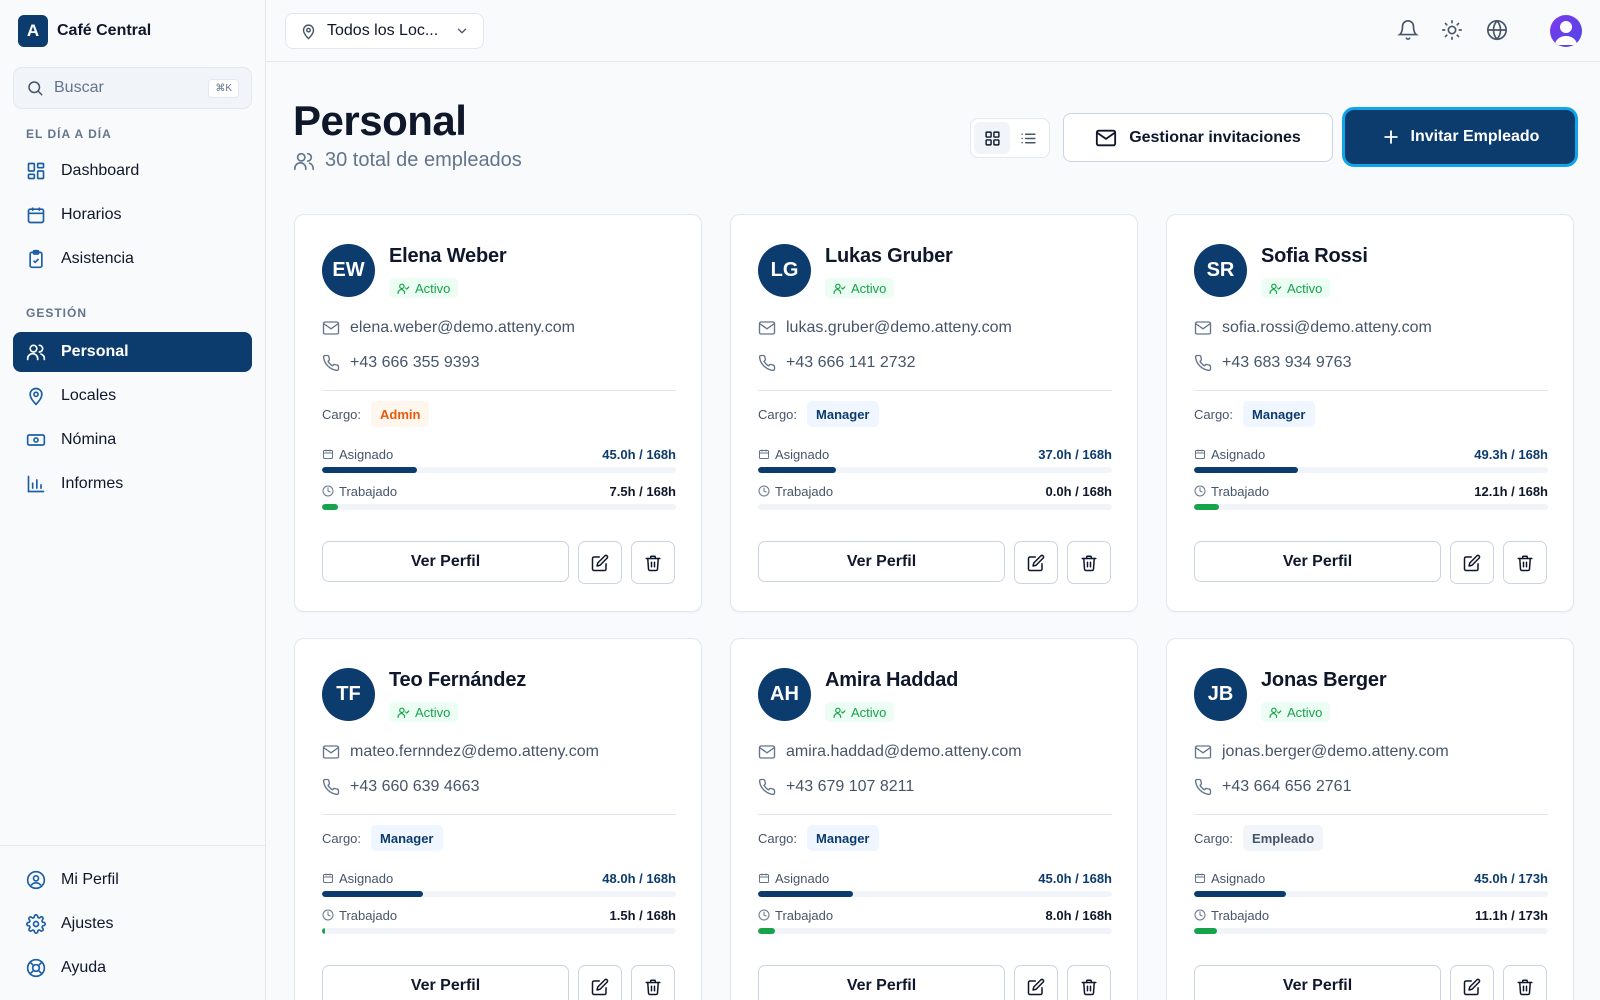  Describe the element at coordinates (499, 878) in the screenshot. I see `assigned-hours-row: Asignado 48.0h / 168h` at that location.